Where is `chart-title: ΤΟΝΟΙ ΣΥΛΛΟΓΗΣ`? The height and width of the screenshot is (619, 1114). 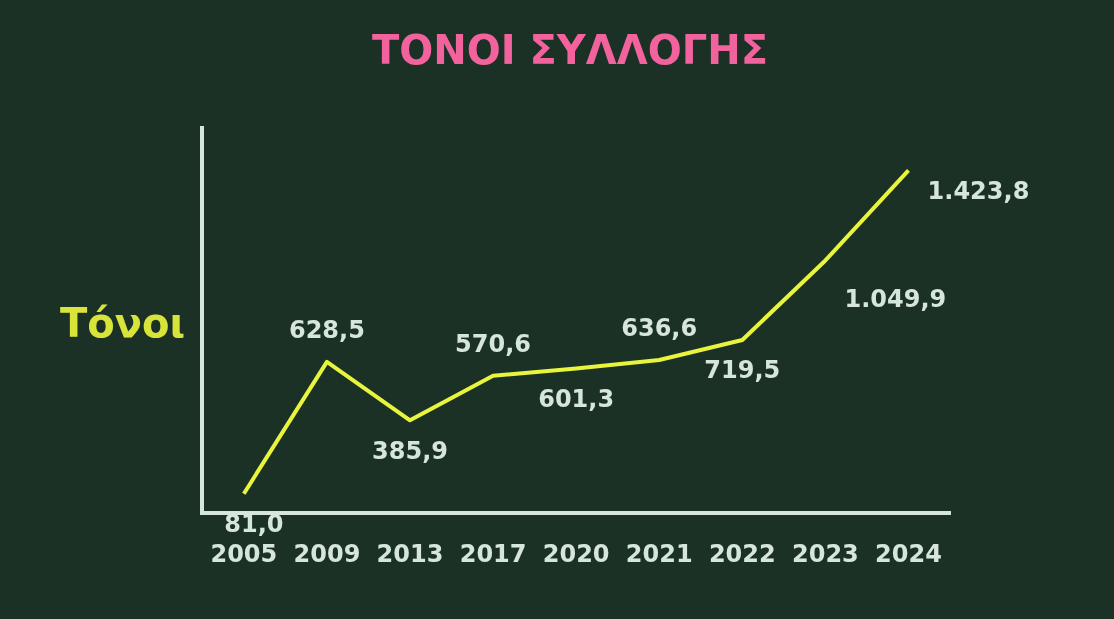
chart-title: ΤΟΝΟΙ ΣΥΛΛΟΓΗΣ is located at coordinates (570, 50).